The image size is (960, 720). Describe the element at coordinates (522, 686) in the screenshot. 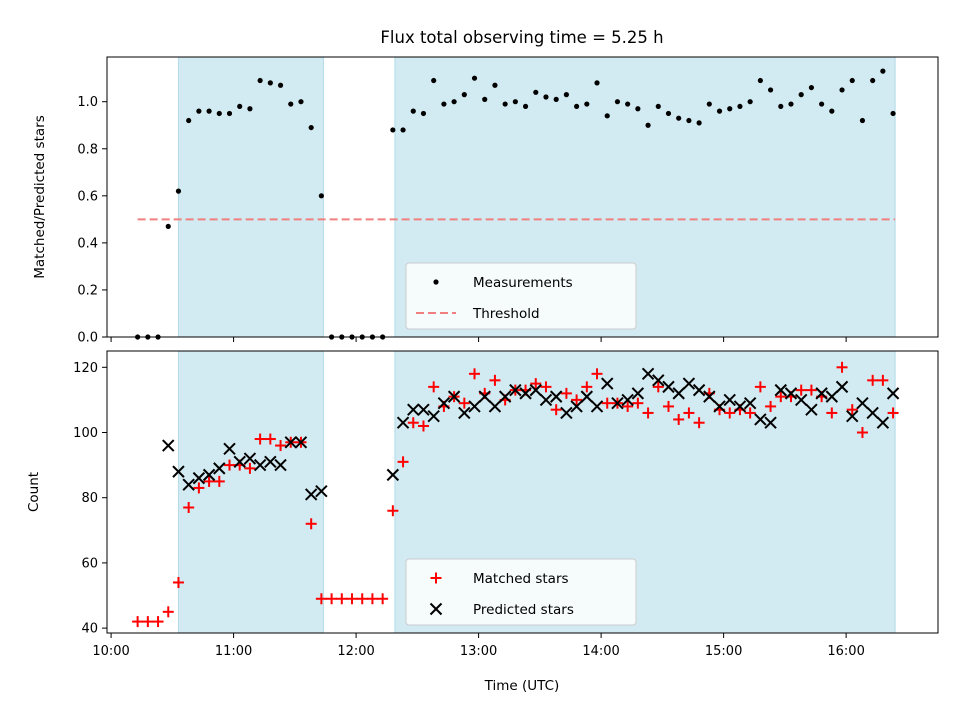

I see `x-axis-label: Time (UTC)` at that location.